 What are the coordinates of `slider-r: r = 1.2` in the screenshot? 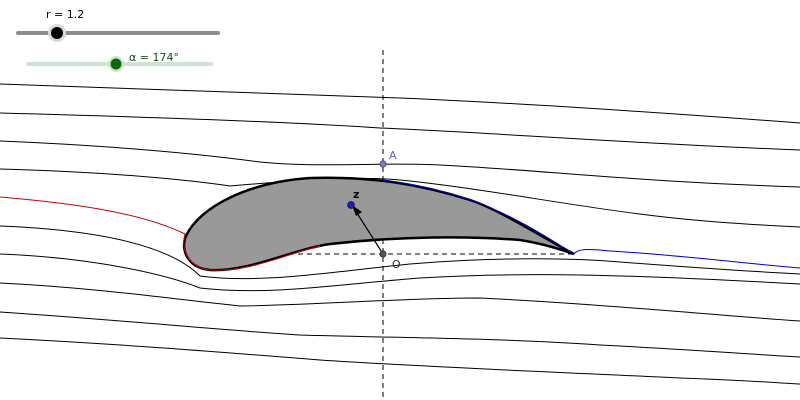 It's located at (118, 25).